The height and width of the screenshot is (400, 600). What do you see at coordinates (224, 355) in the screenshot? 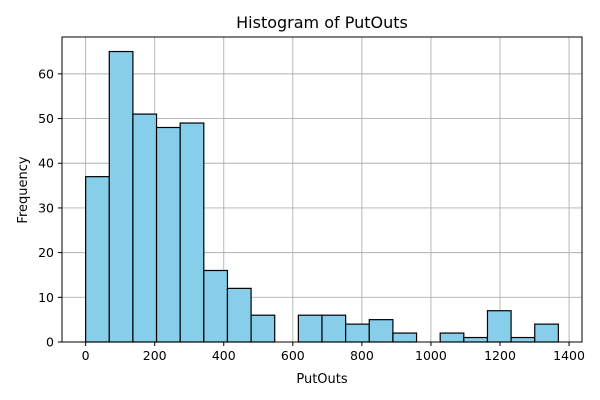
I see `x-tick-label: 400` at bounding box center [224, 355].